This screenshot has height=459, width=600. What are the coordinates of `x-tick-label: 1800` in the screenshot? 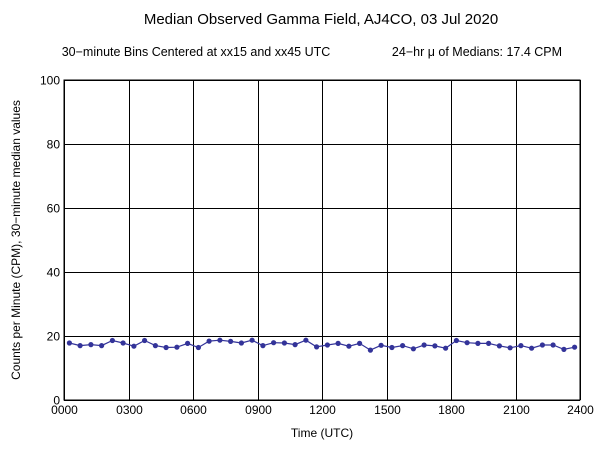 It's located at (451, 410).